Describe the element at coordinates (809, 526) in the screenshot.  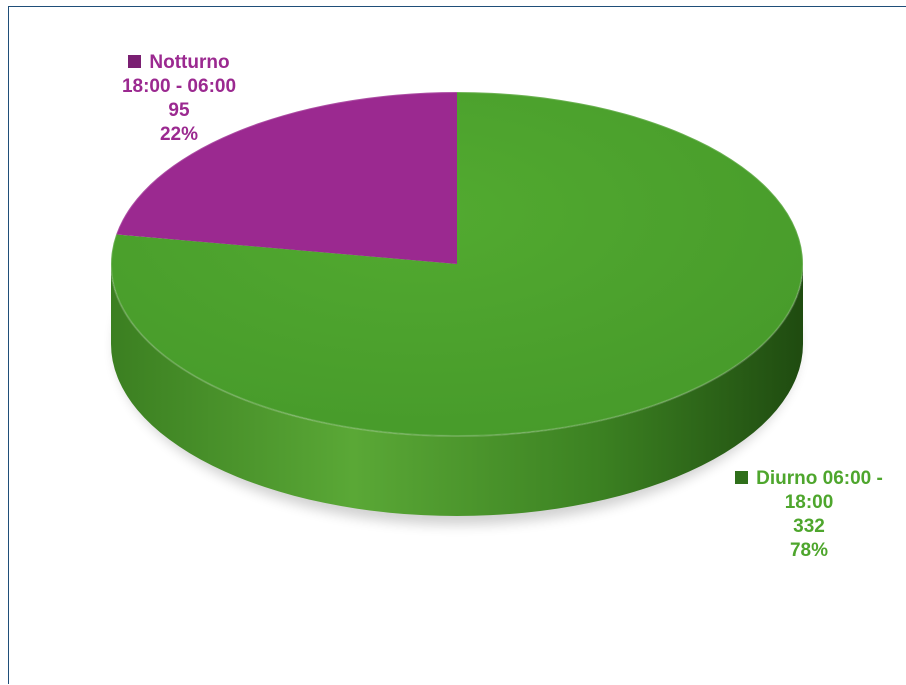
I see `label-diurno-value: 332` at that location.